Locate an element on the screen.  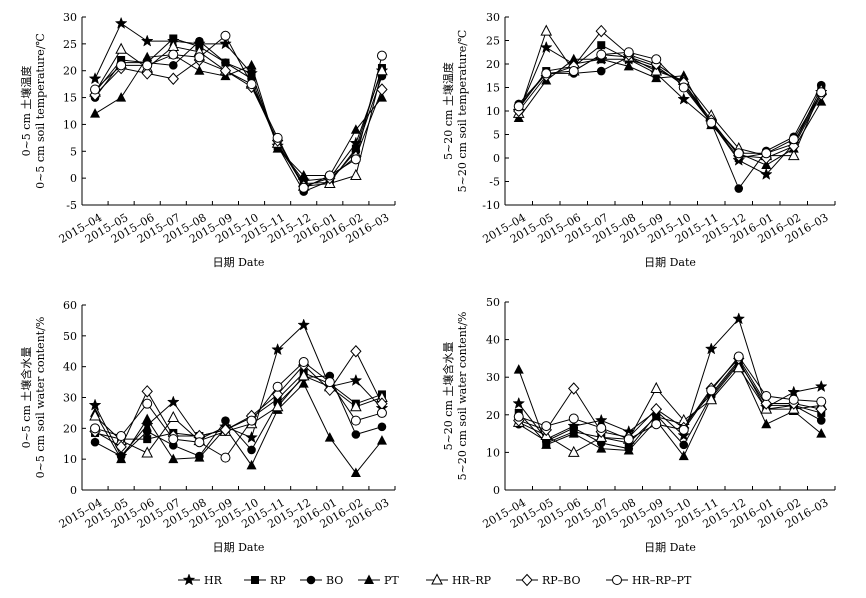
legend-item-bo: BO is located at coordinates (321, 580).